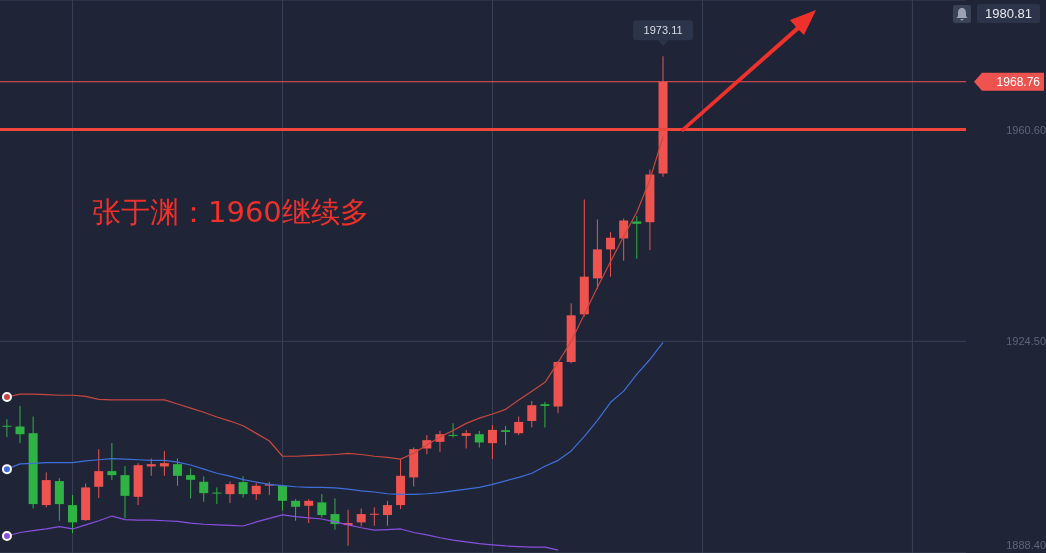  Describe the element at coordinates (1026, 341) in the screenshot. I see `y-tick-label: 1924.50` at that location.